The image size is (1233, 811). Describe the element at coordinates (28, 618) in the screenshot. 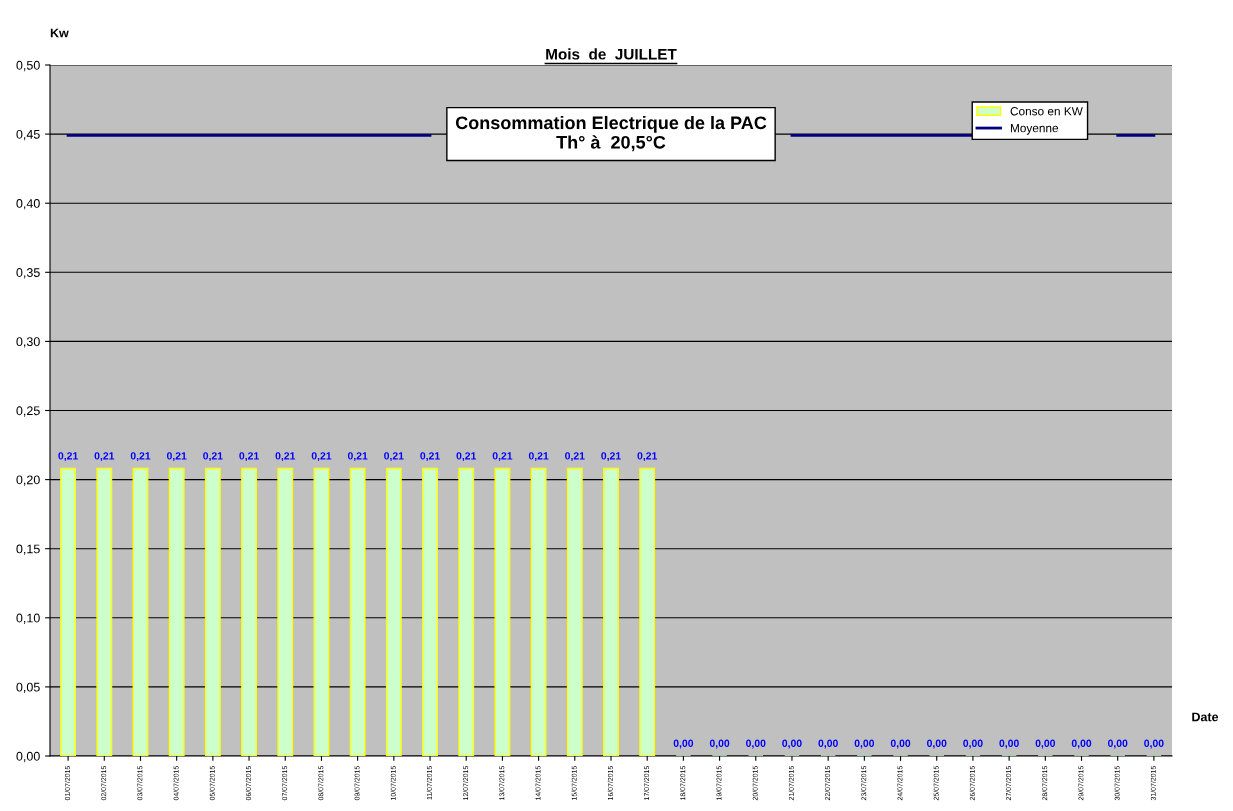

I see `y-tick-label: 0,10` at that location.